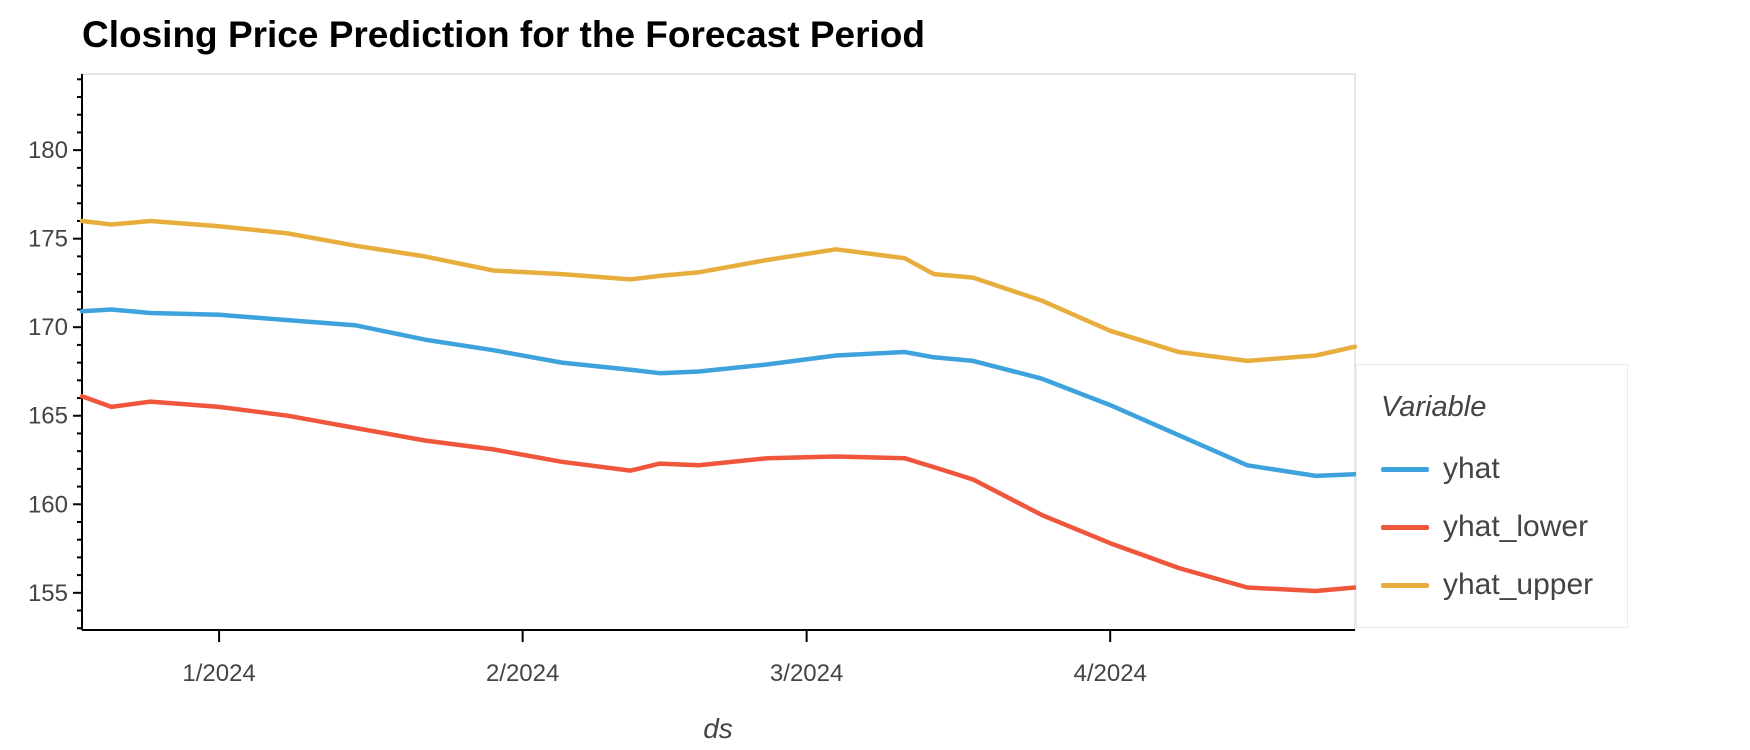 Image resolution: width=1750 pixels, height=750 pixels. I want to click on legend-label-yhat-lower: yhat_lower, so click(1516, 526).